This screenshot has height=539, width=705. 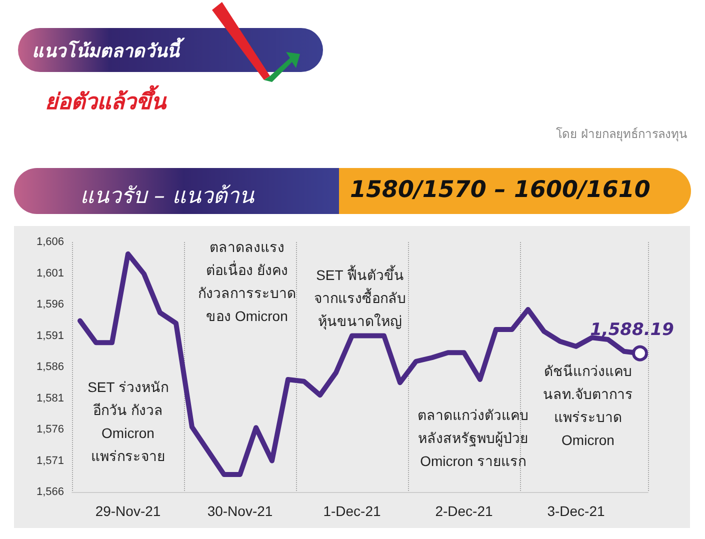 What do you see at coordinates (360, 298) in the screenshot?
I see `annotation: SET ฟื้นตัวขึ้น จากแรงซื้อกลับ หุ้นขนาดใหญ่` at bounding box center [360, 298].